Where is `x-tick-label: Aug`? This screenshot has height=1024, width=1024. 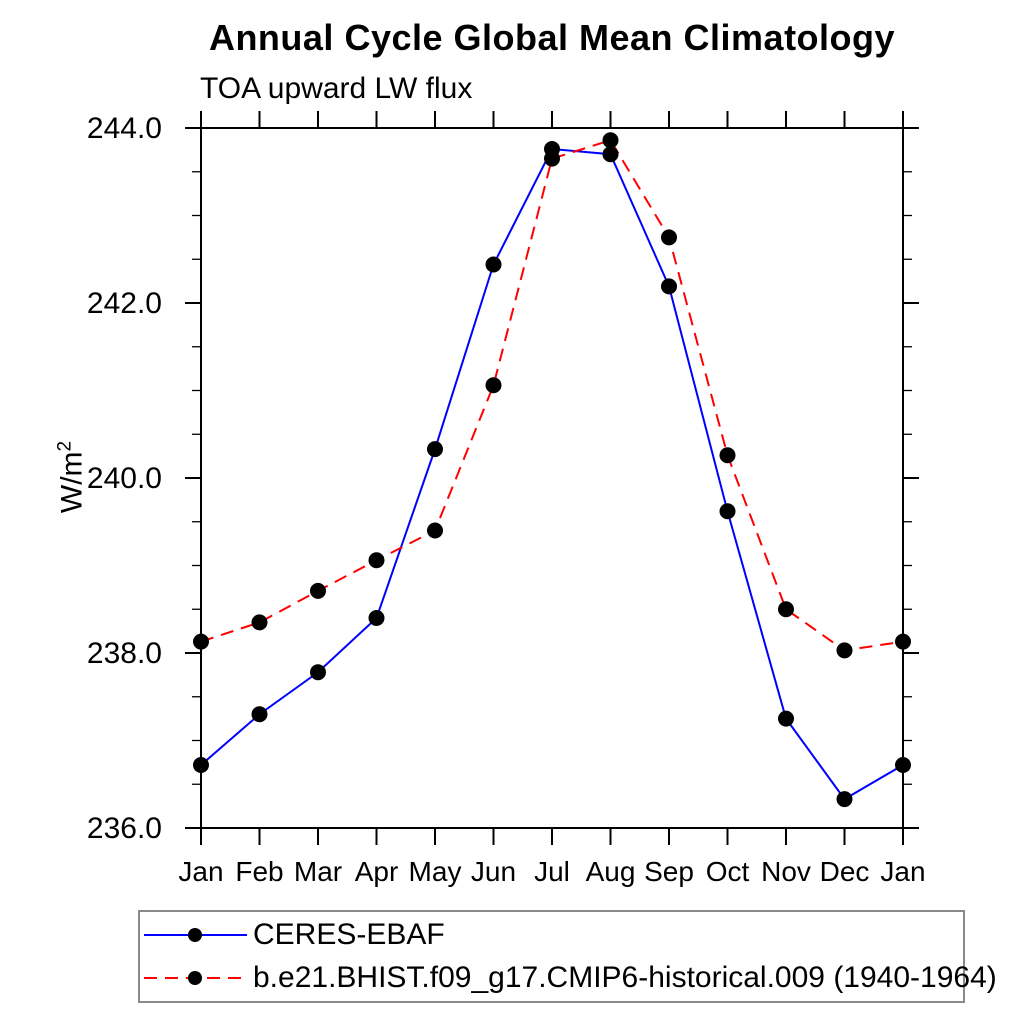 x-tick-label: Aug is located at coordinates (611, 871).